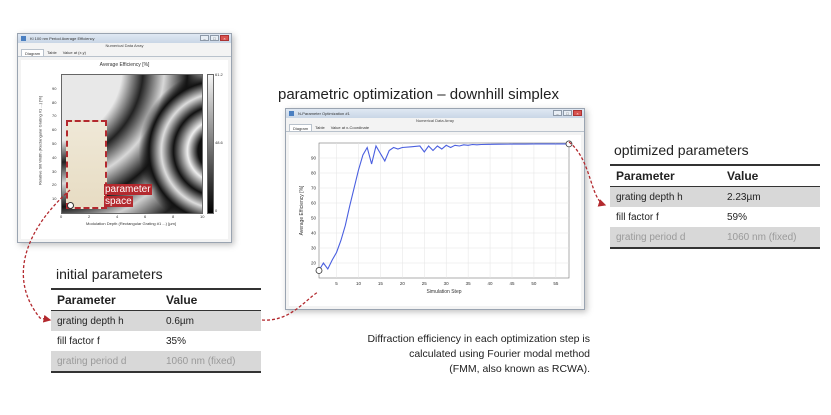 Image resolution: width=831 pixels, height=415 pixels. What do you see at coordinates (681, 150) in the screenshot?
I see `optimized-parameters-heading: optimized parameters` at bounding box center [681, 150].